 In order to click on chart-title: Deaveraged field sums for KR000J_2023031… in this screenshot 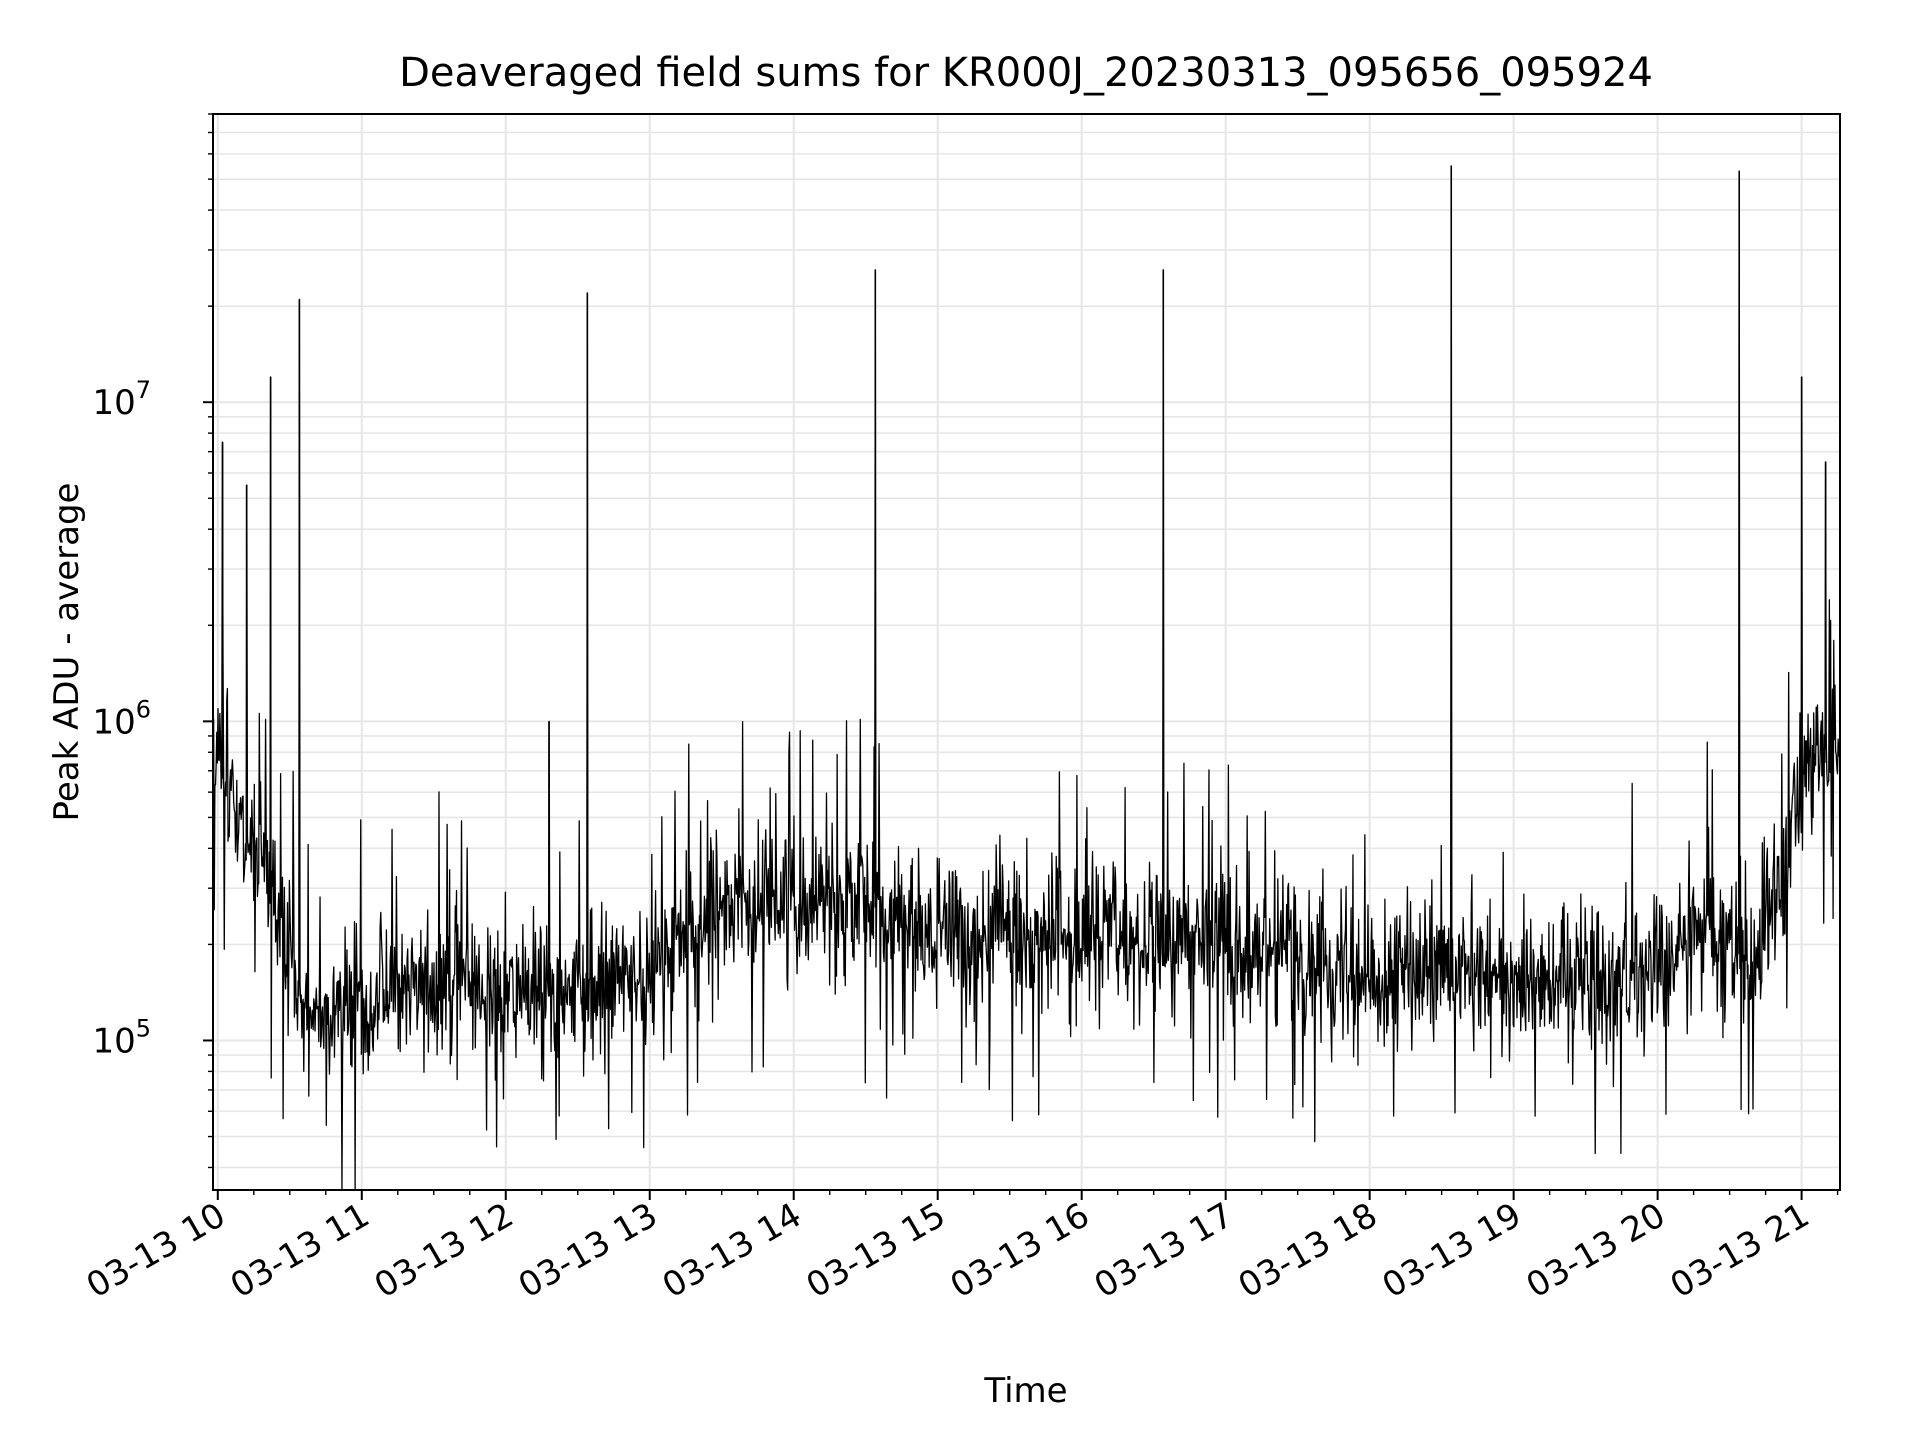, I will do `click(1026, 73)`.